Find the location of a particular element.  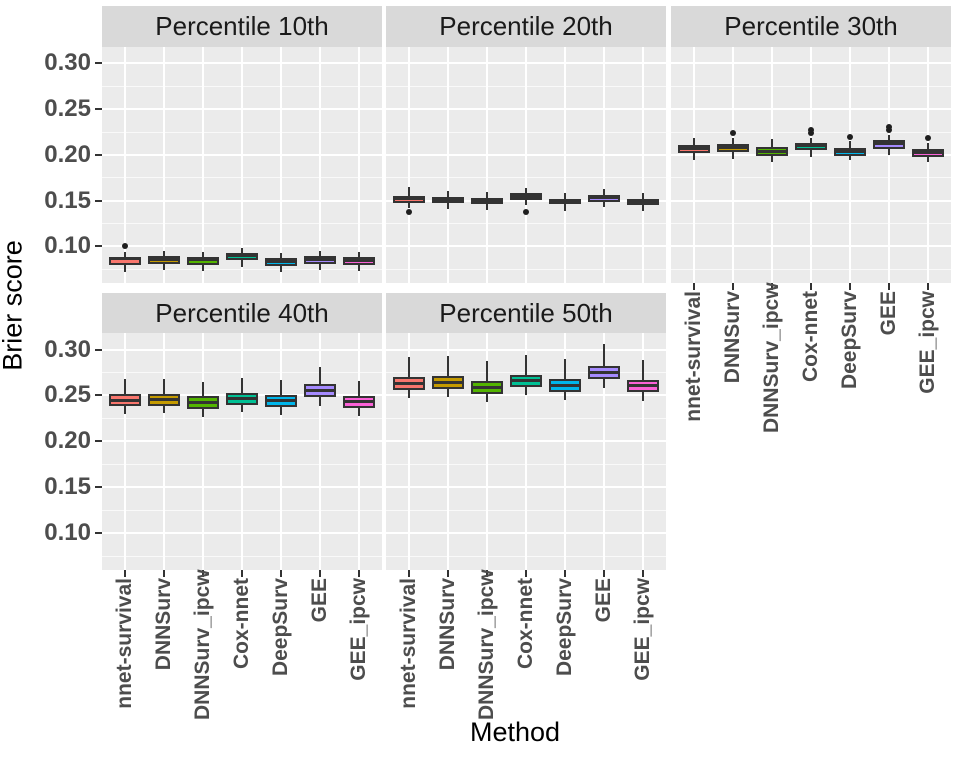

x-tick-label-GEE: GEE is located at coordinates (603, 600).